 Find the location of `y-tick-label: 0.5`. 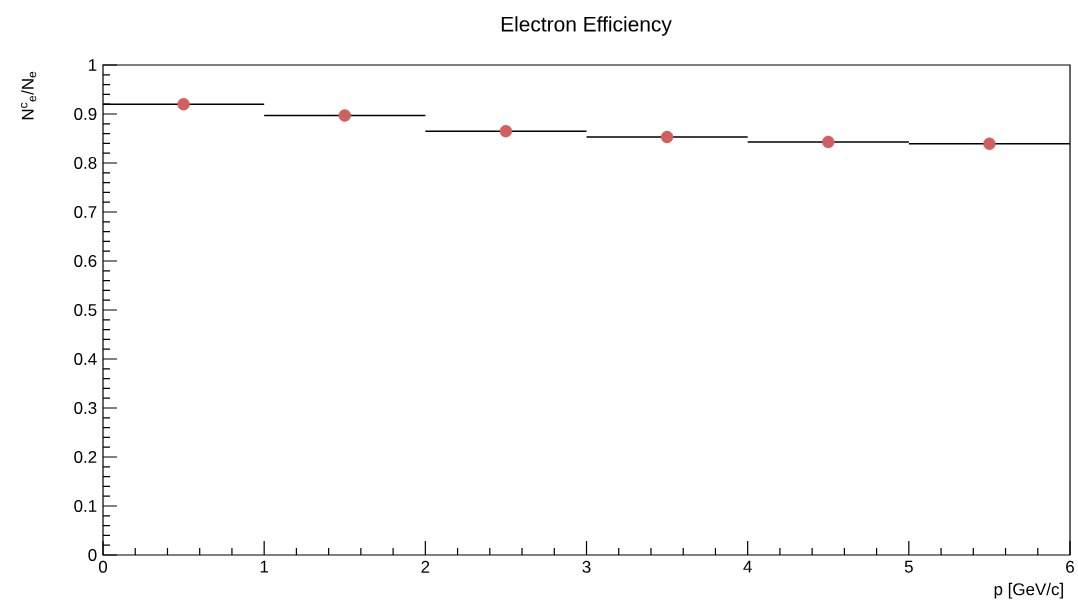

y-tick-label: 0.5 is located at coordinates (85, 309).